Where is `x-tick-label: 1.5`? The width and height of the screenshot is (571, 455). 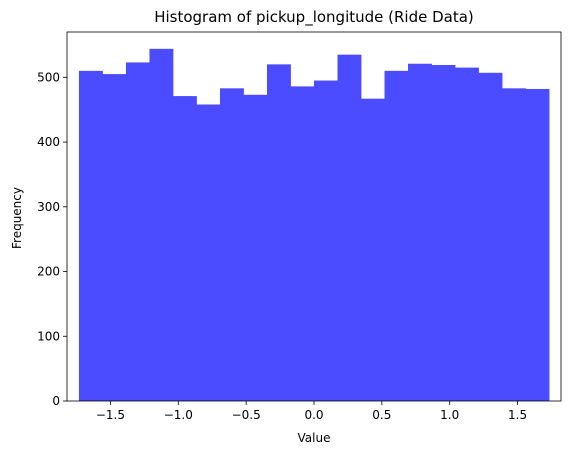 x-tick-label: 1.5 is located at coordinates (517, 415).